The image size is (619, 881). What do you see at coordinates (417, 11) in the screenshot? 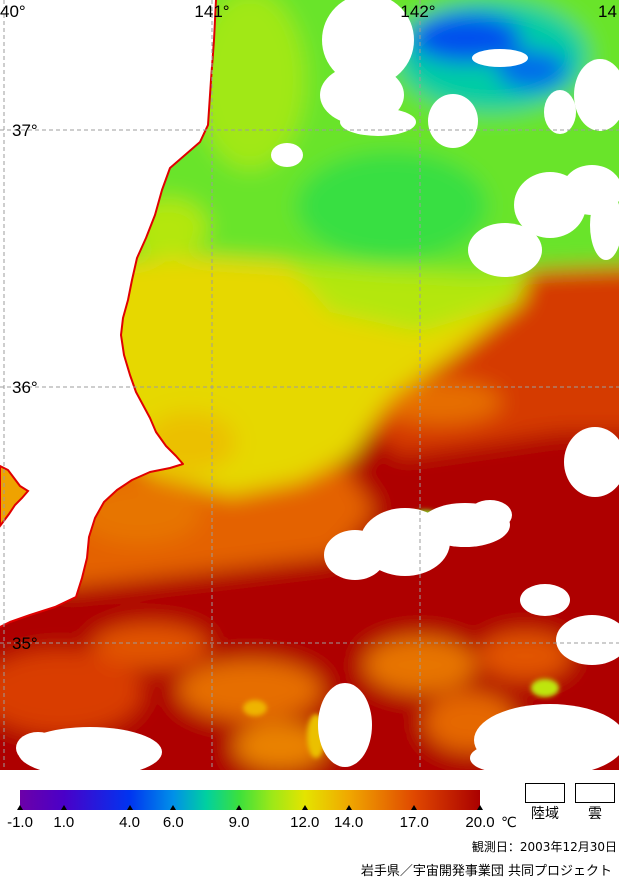
I see `longitude-label: 142°` at bounding box center [417, 11].